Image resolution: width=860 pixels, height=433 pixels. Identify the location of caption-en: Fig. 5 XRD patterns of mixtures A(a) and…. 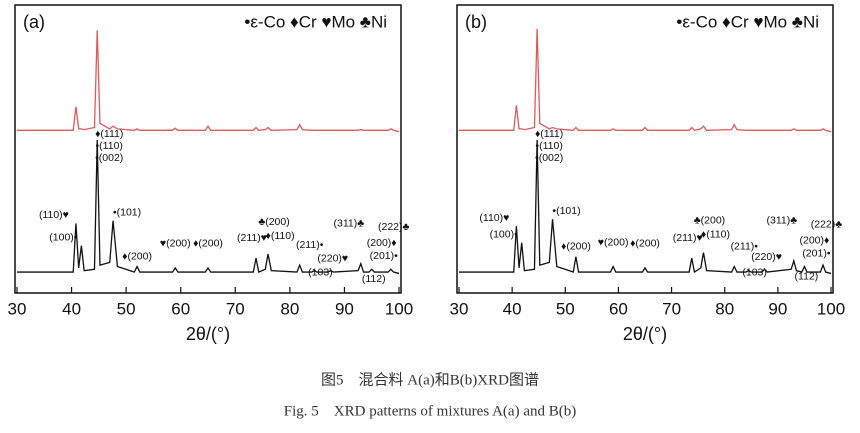
(430, 411).